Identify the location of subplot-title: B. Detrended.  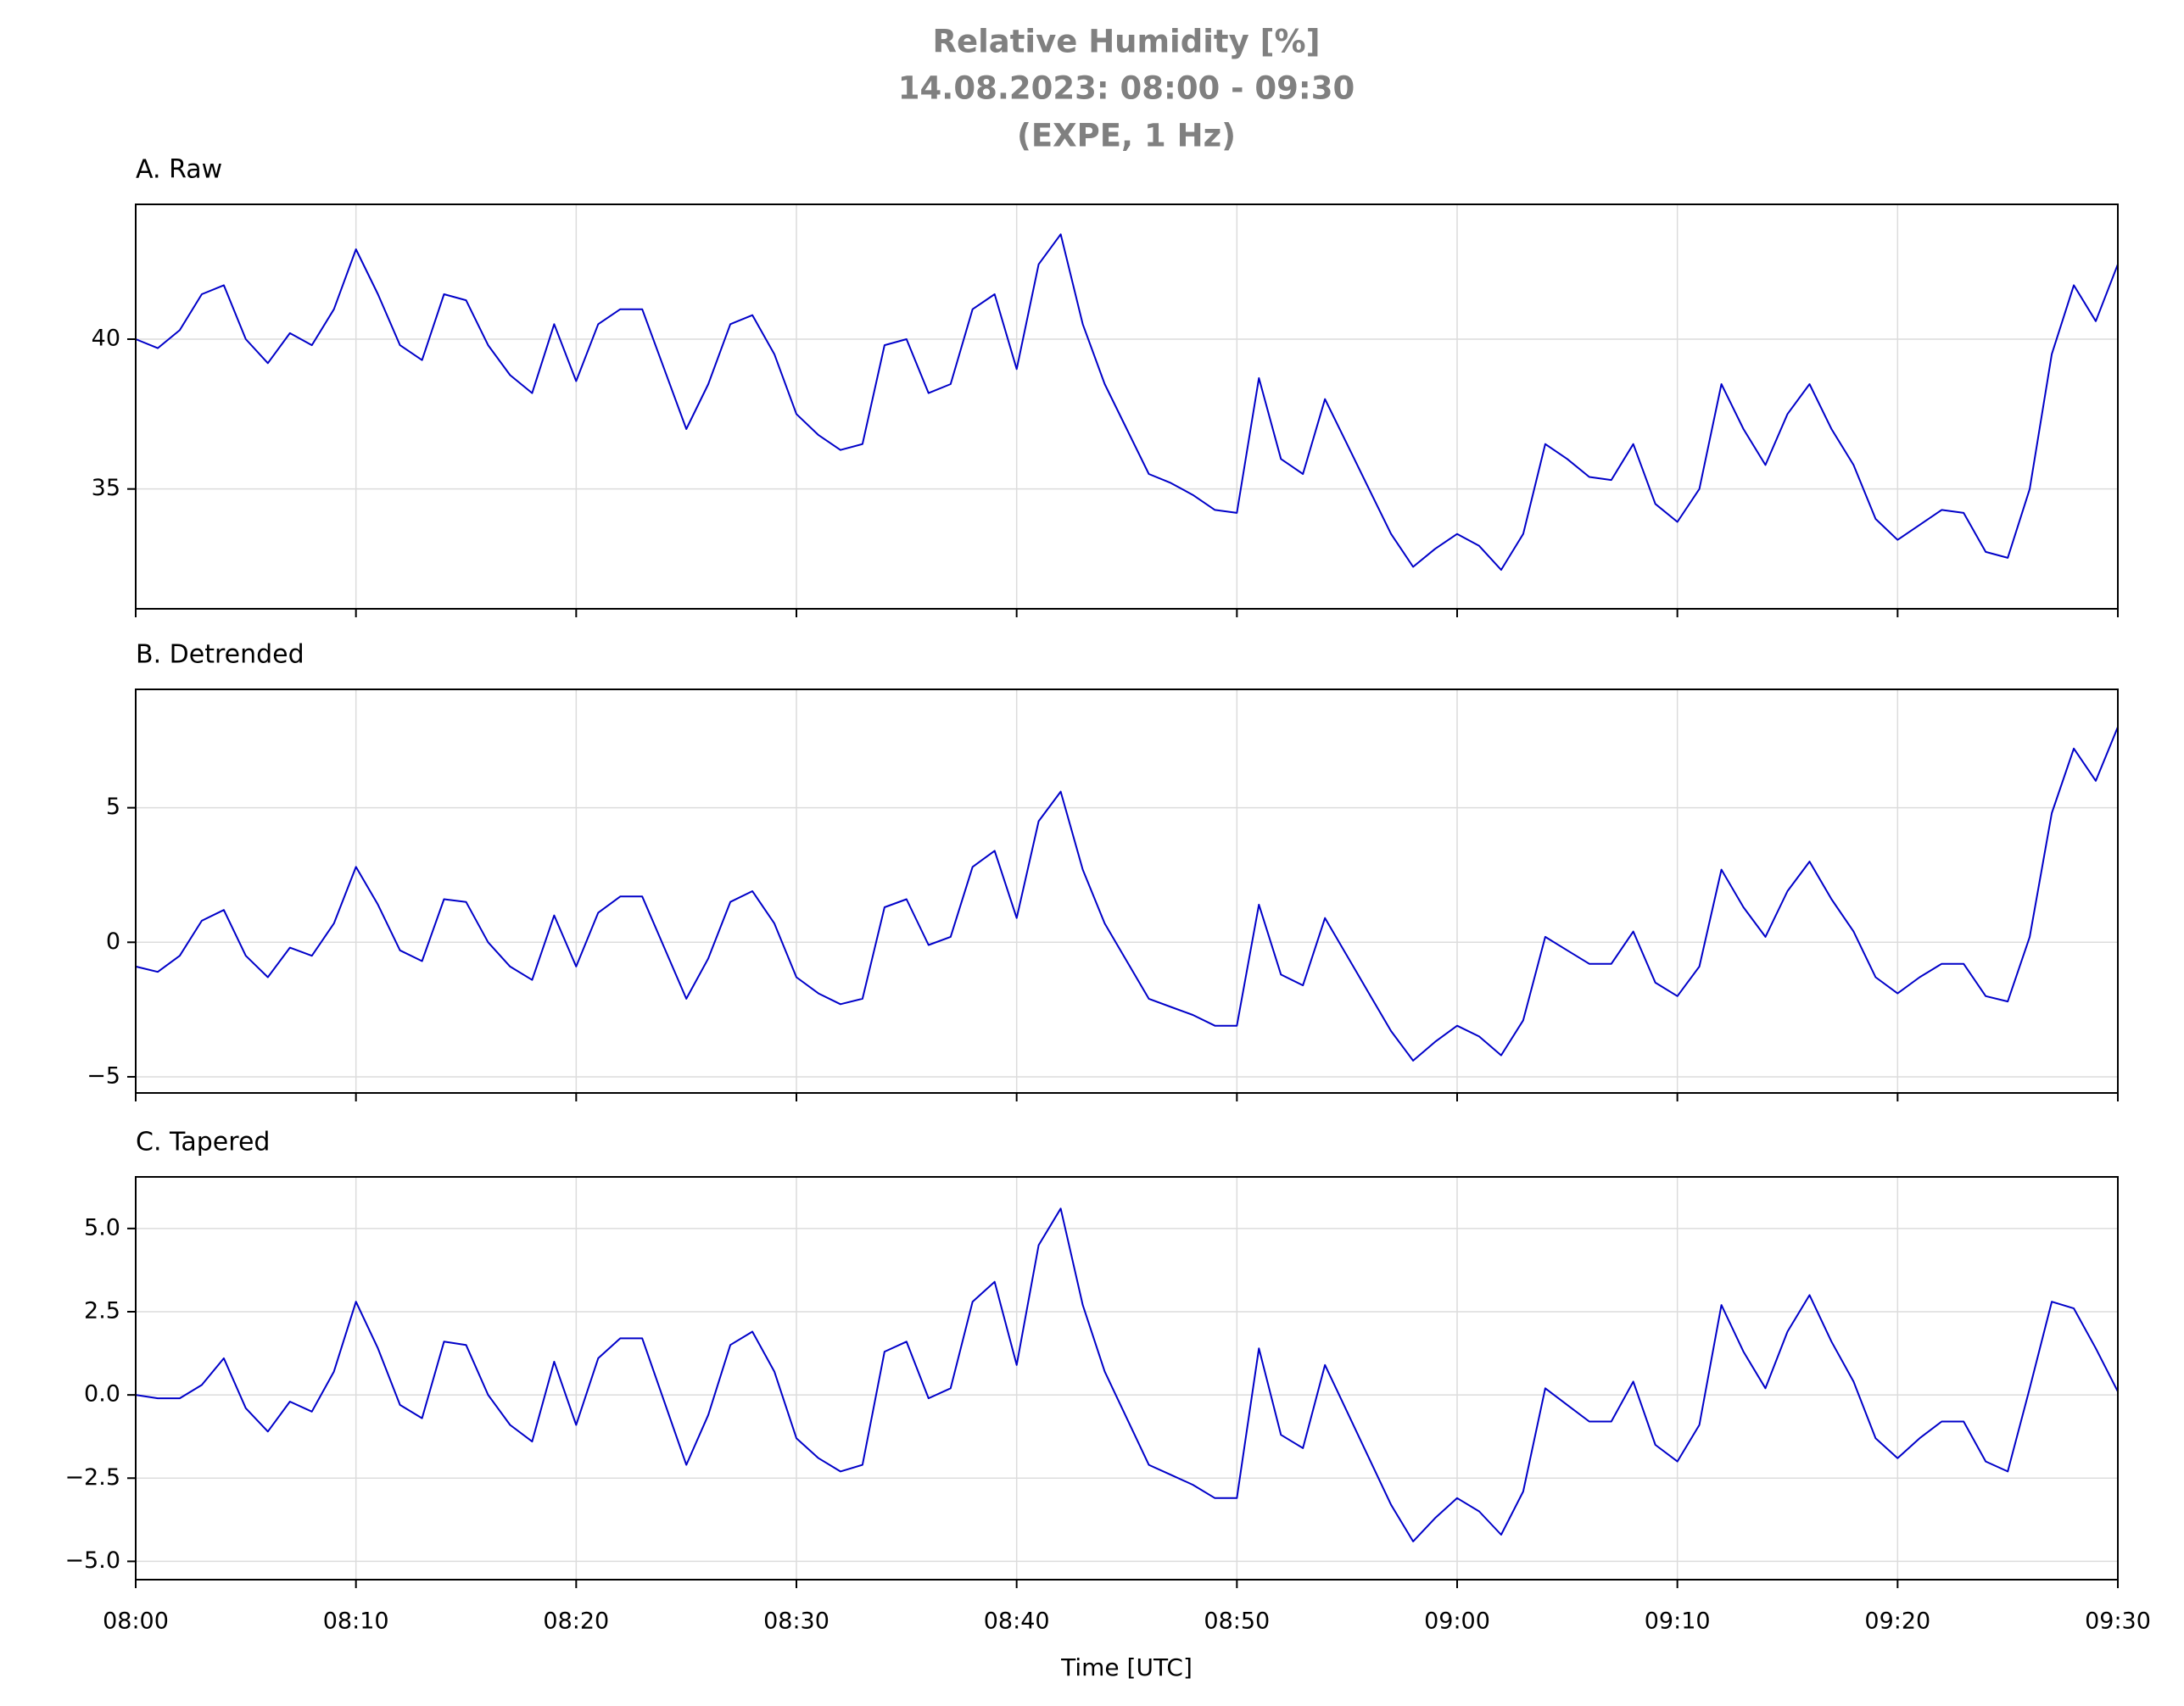
(220, 655).